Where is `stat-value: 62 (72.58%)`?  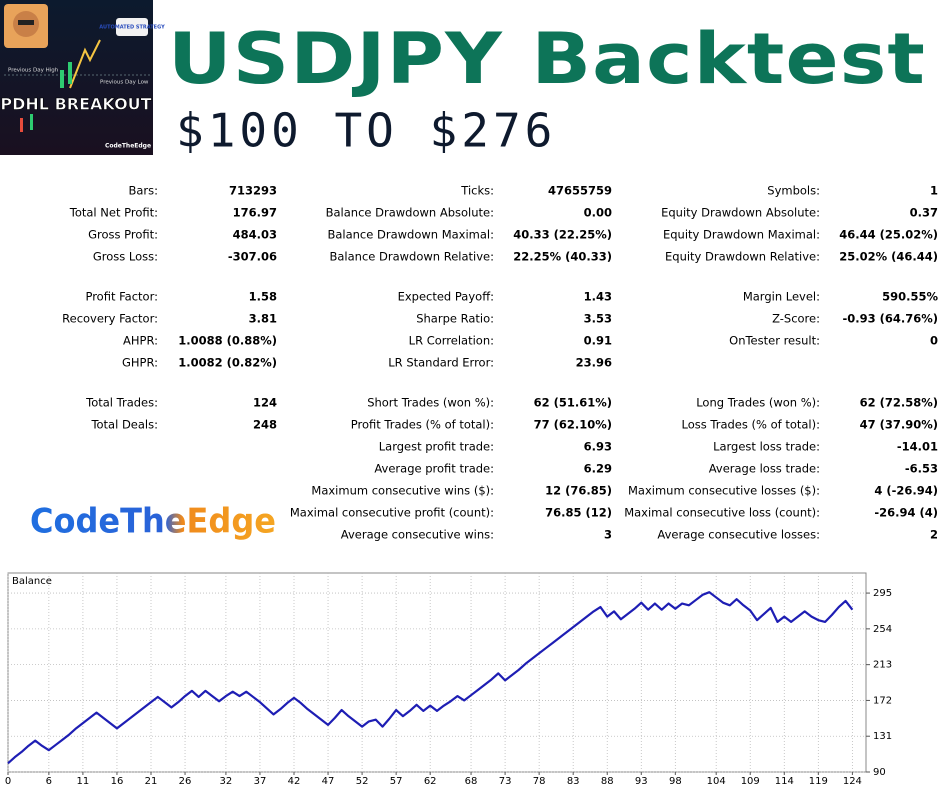
stat-value: 62 (72.58%) is located at coordinates (899, 403).